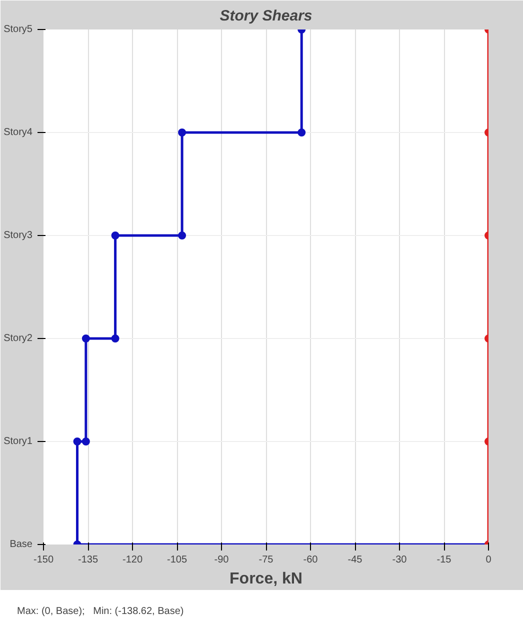 Image resolution: width=523 pixels, height=637 pixels. Describe the element at coordinates (177, 560) in the screenshot. I see `x-tick-label: -105` at that location.